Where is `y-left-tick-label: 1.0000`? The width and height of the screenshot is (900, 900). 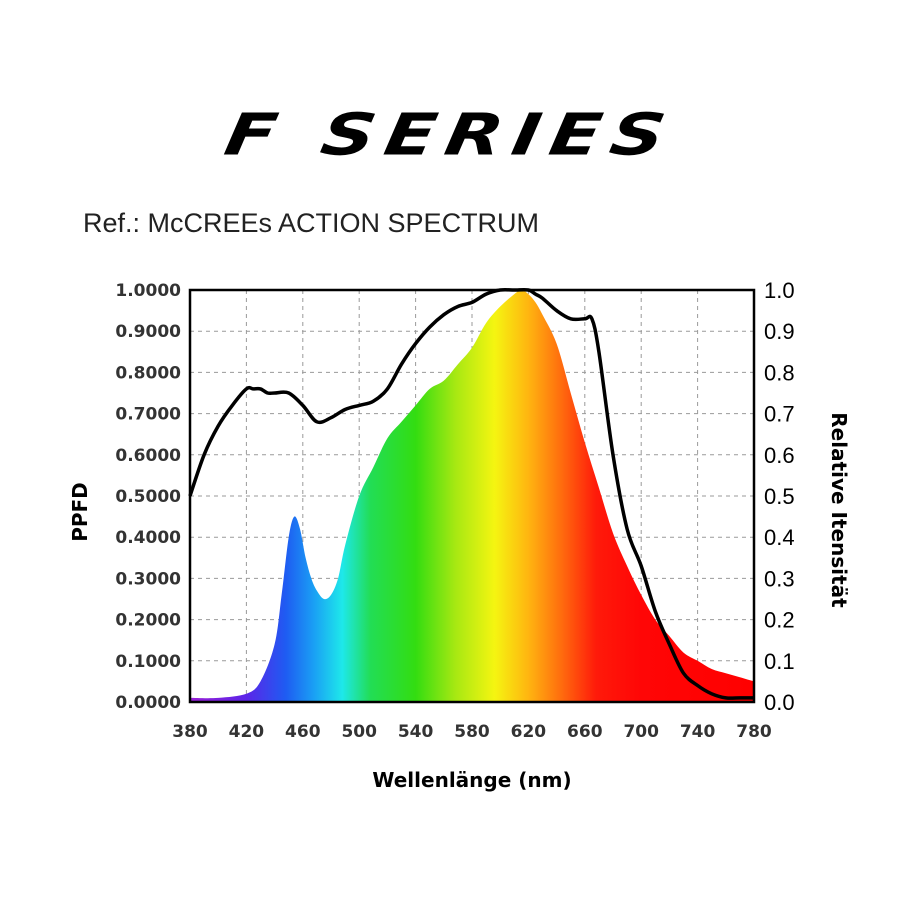 y-left-tick-label: 1.0000 is located at coordinates (148, 291).